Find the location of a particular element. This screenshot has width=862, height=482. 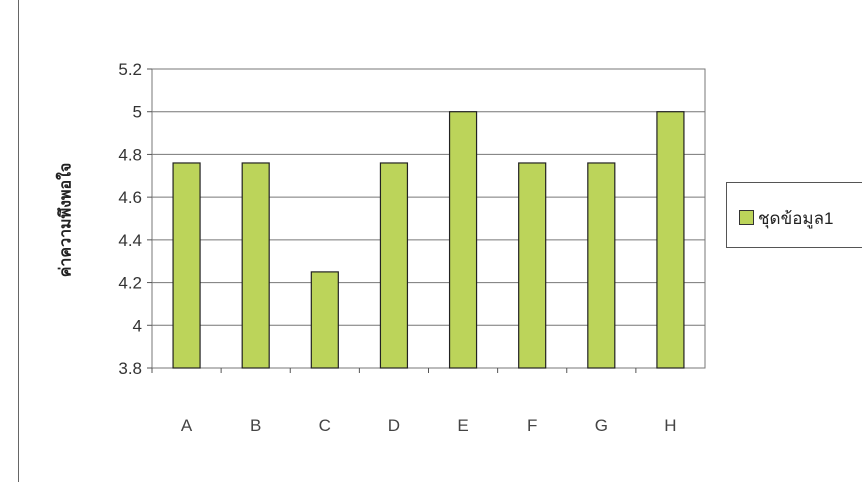

y-tick-label: 4.4 is located at coordinates (130, 240).